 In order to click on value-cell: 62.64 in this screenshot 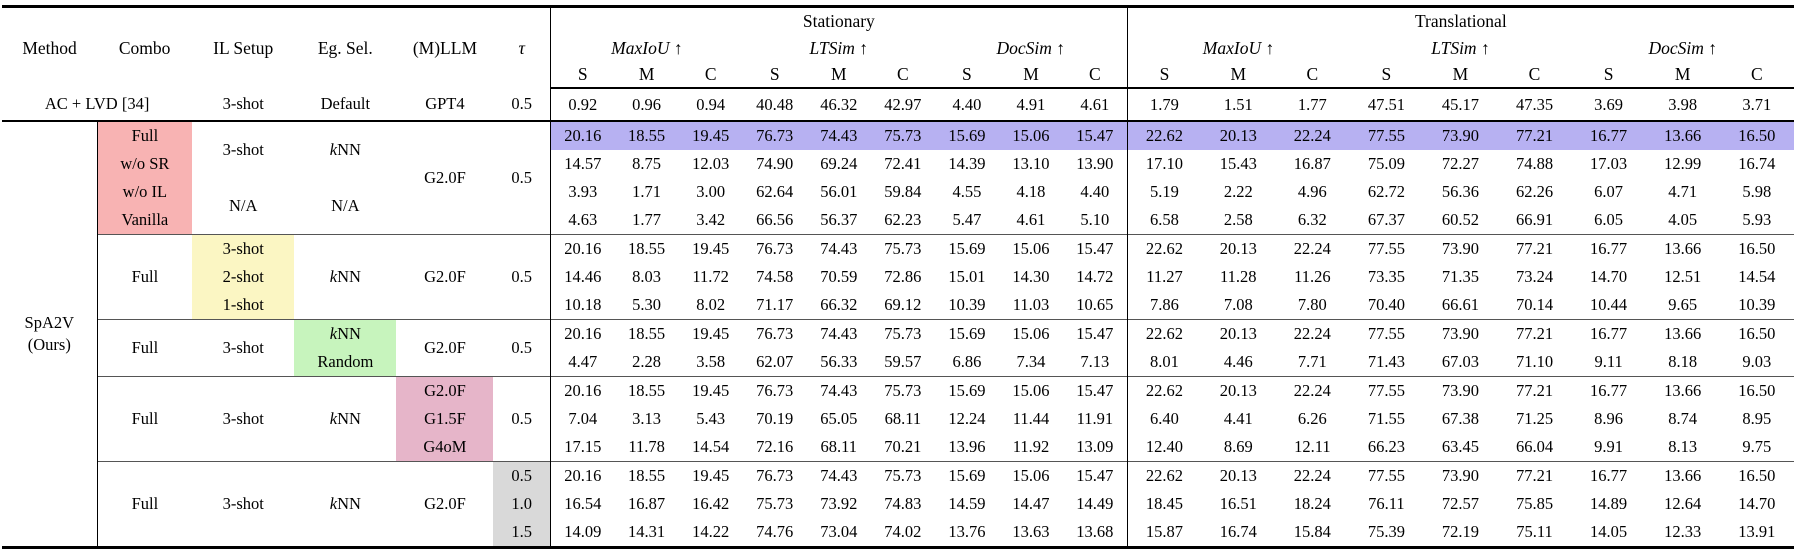, I will do `click(775, 191)`.